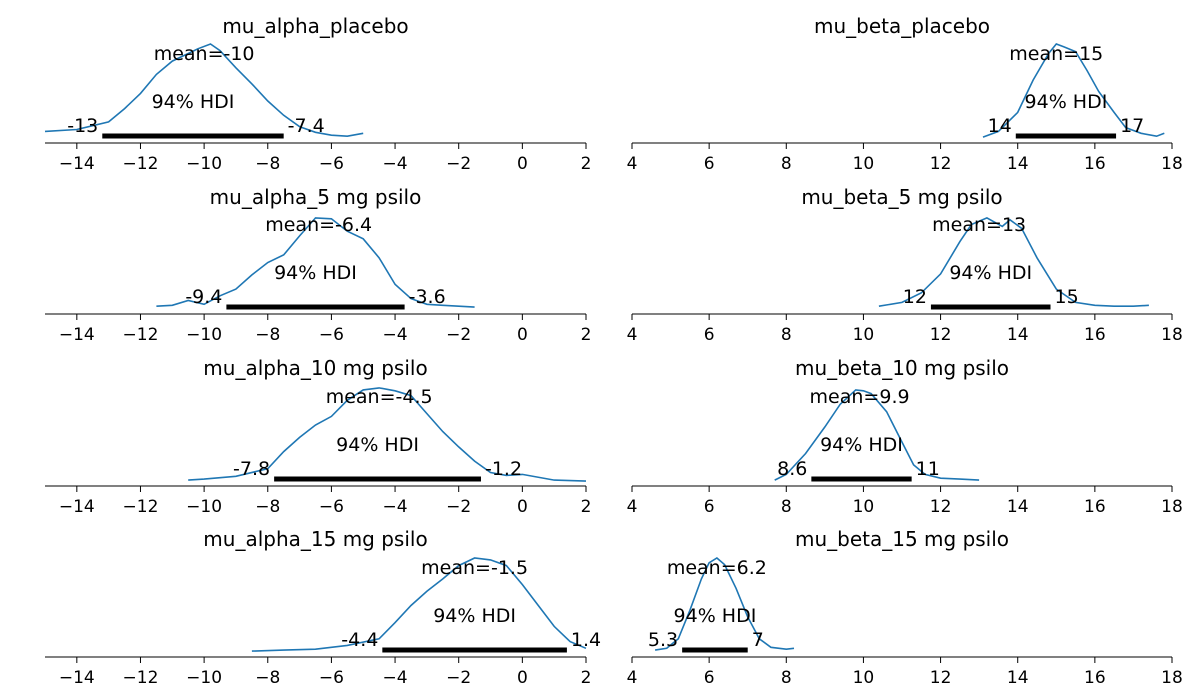 This screenshot has height=700, width=1200. What do you see at coordinates (717, 568) in the screenshot?
I see `mean-label: mean=6.2` at bounding box center [717, 568].